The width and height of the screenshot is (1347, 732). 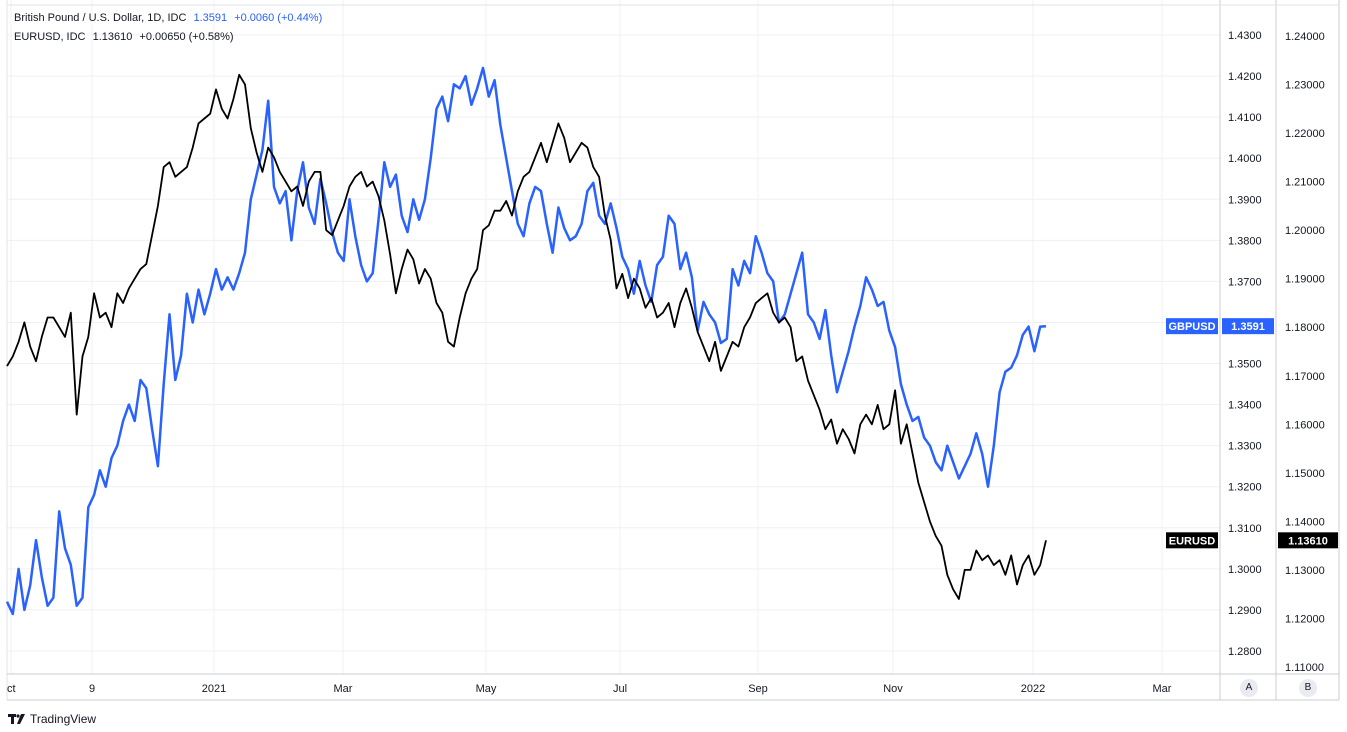 What do you see at coordinates (486, 689) in the screenshot?
I see `x-axis-label: May` at bounding box center [486, 689].